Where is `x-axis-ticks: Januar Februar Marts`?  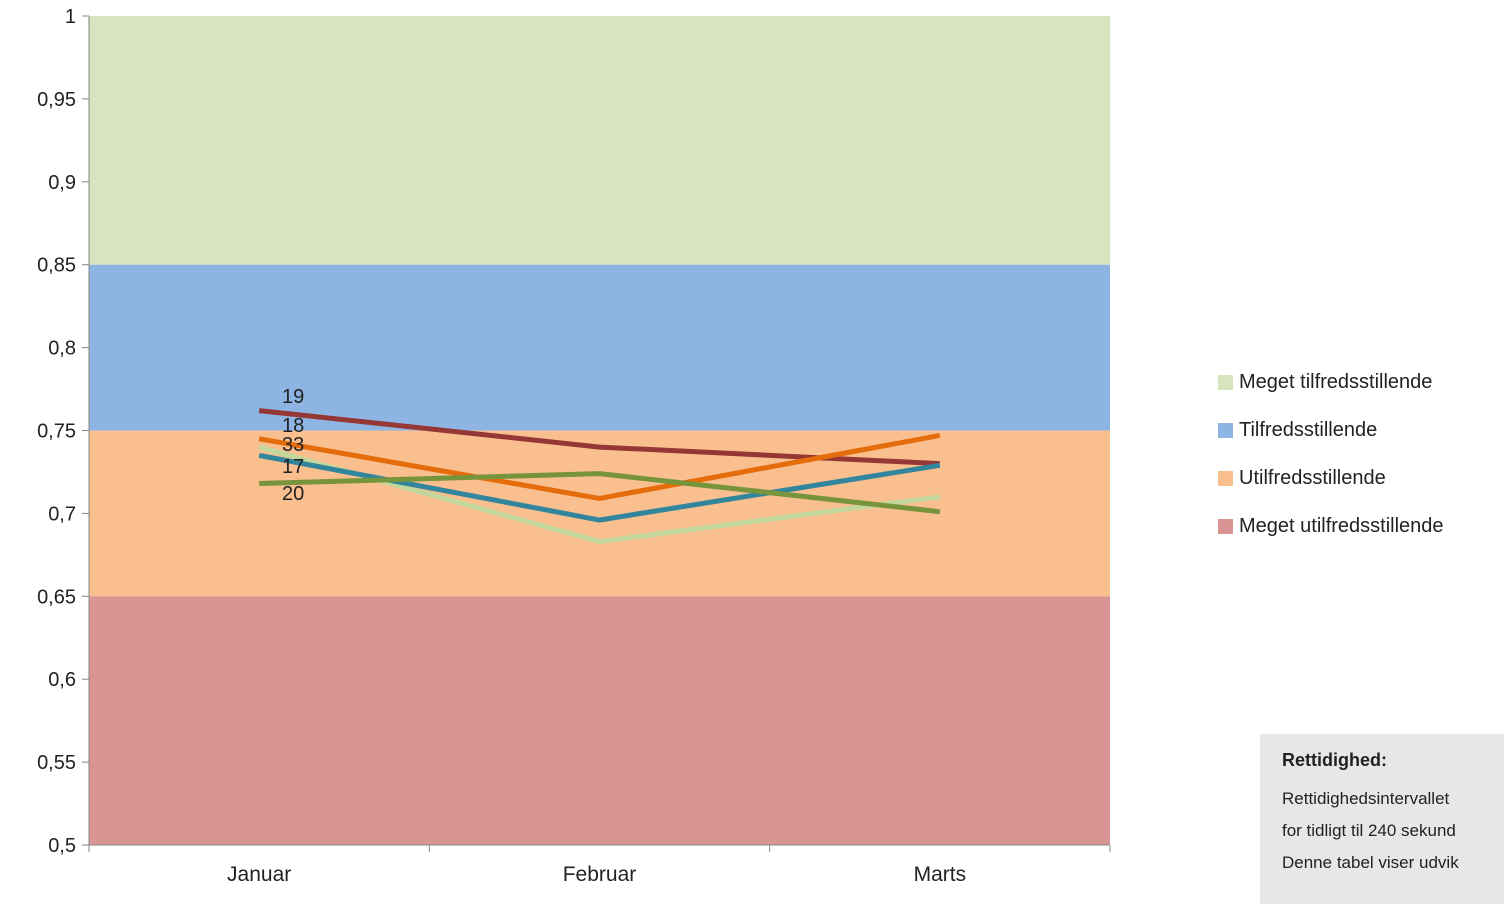 x-axis-ticks: Januar Februar Marts is located at coordinates (599, 865).